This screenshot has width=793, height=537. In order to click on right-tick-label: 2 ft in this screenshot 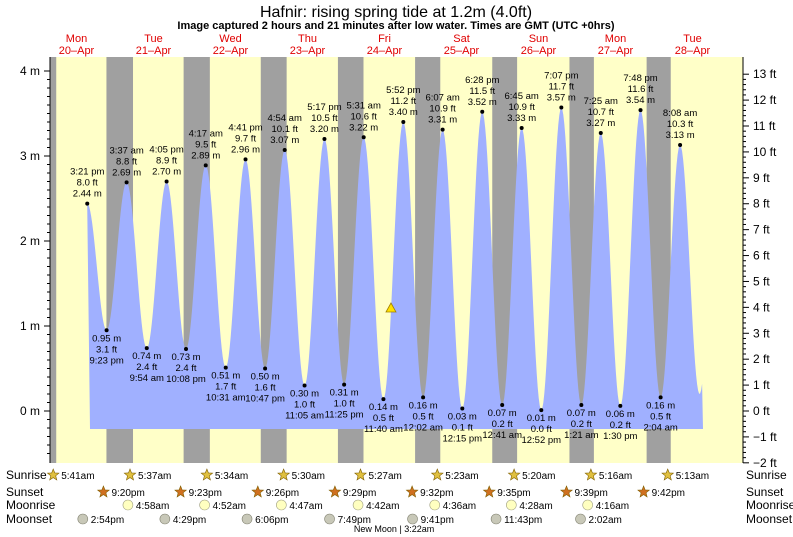, I will do `click(761, 359)`.